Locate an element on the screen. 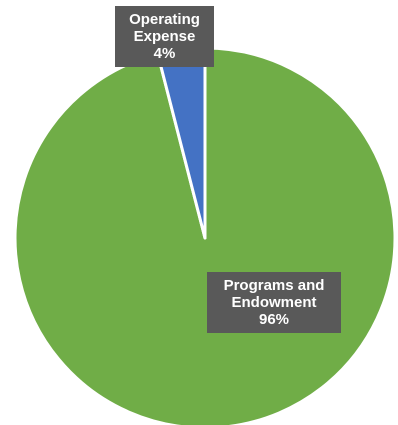  data-label-value: 96% is located at coordinates (274, 319).